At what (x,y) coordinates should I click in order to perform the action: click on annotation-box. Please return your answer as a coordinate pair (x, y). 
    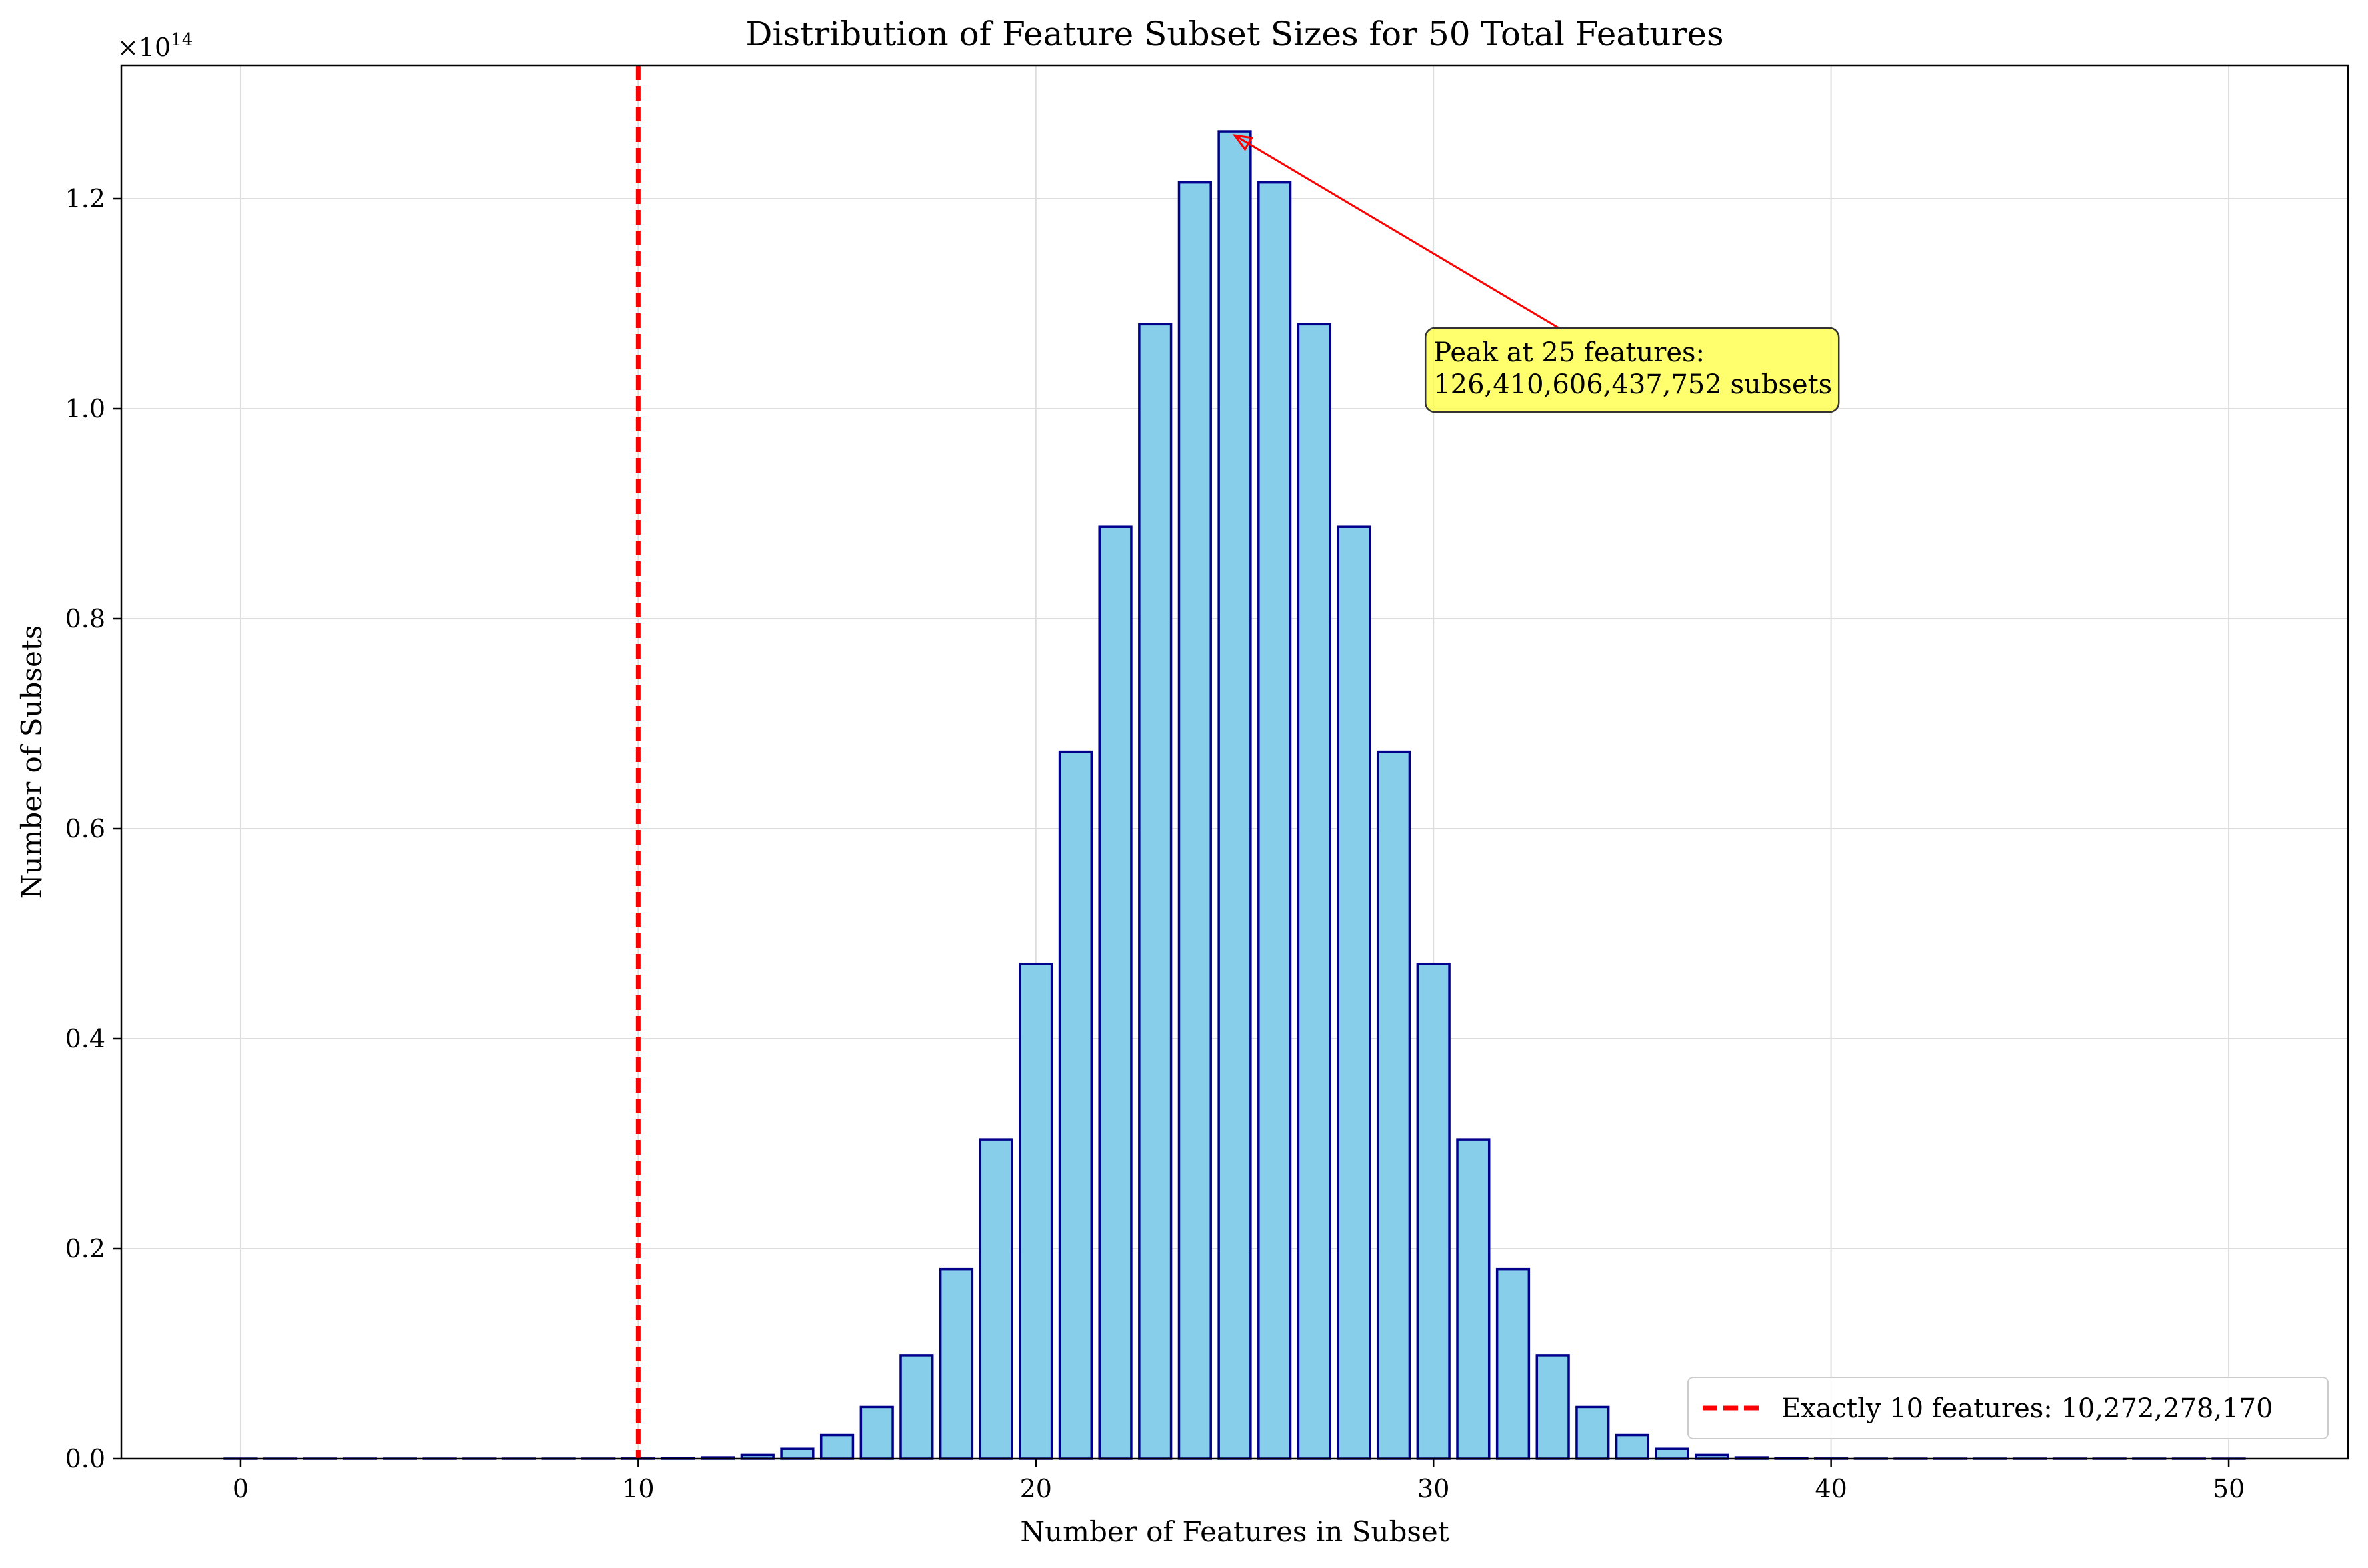
    Looking at the image, I should click on (1632, 370).